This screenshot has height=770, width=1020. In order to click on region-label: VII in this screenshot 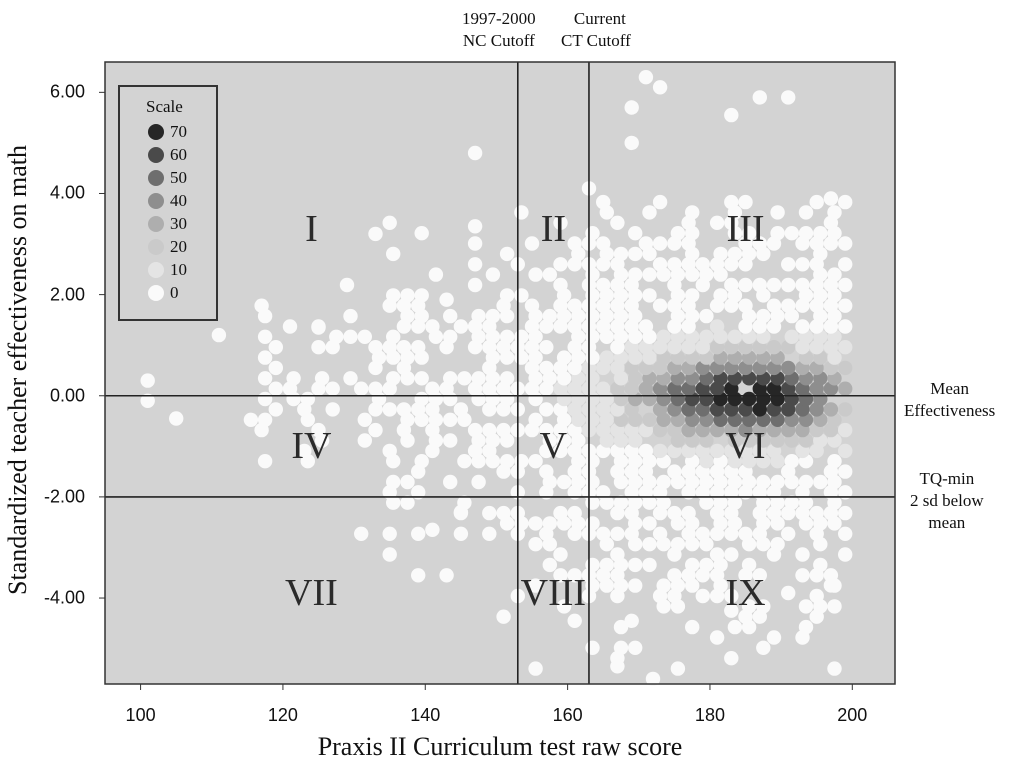, I will do `click(311, 592)`.